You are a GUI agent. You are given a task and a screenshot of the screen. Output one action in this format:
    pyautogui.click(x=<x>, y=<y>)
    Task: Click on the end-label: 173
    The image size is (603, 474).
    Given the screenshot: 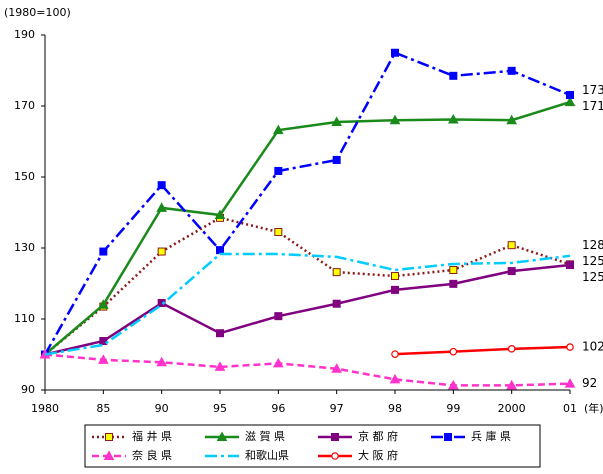 What is the action you would take?
    pyautogui.click(x=592, y=90)
    